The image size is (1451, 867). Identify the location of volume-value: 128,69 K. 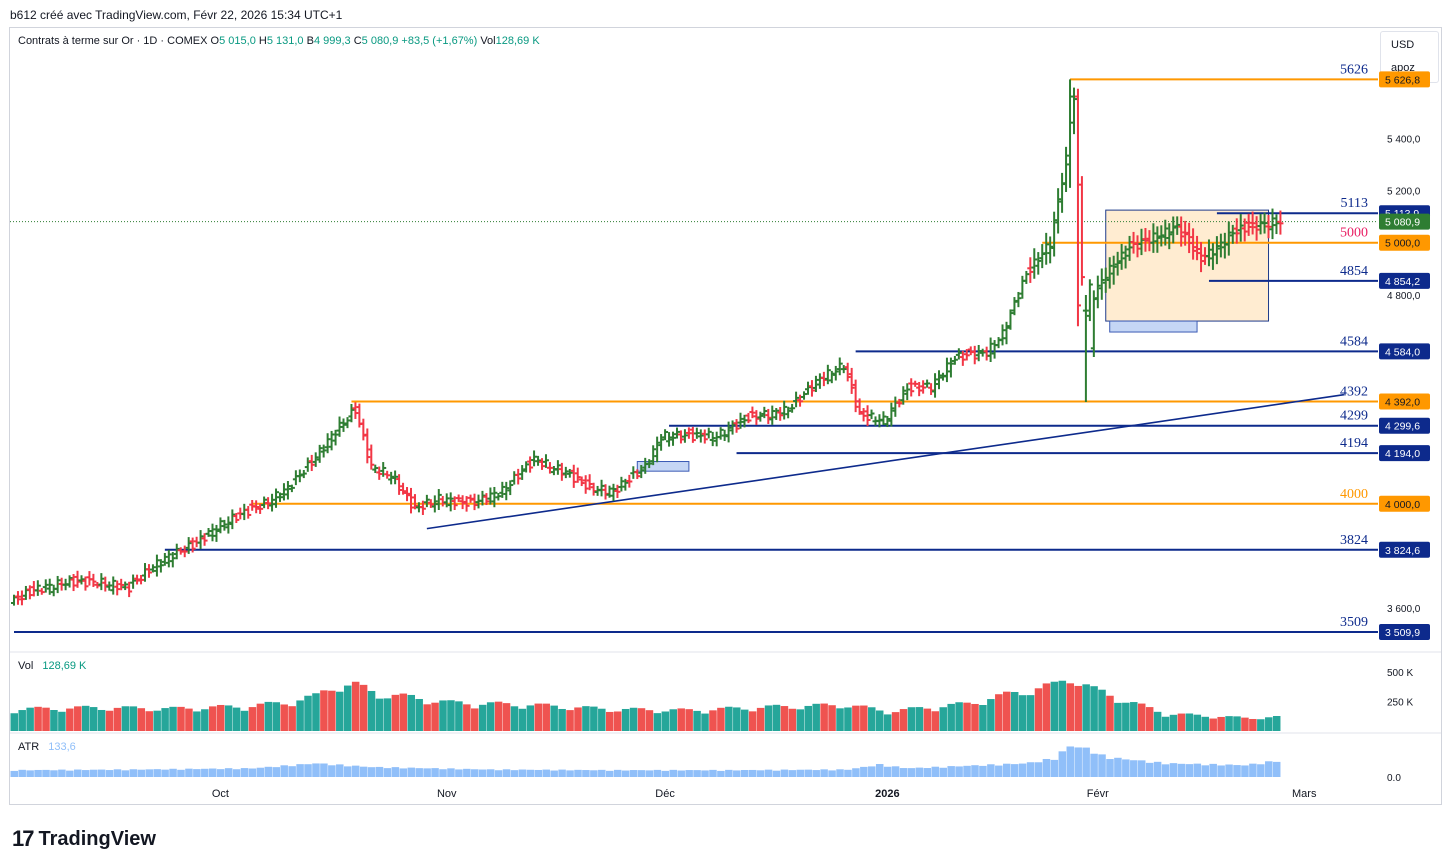
(64, 666).